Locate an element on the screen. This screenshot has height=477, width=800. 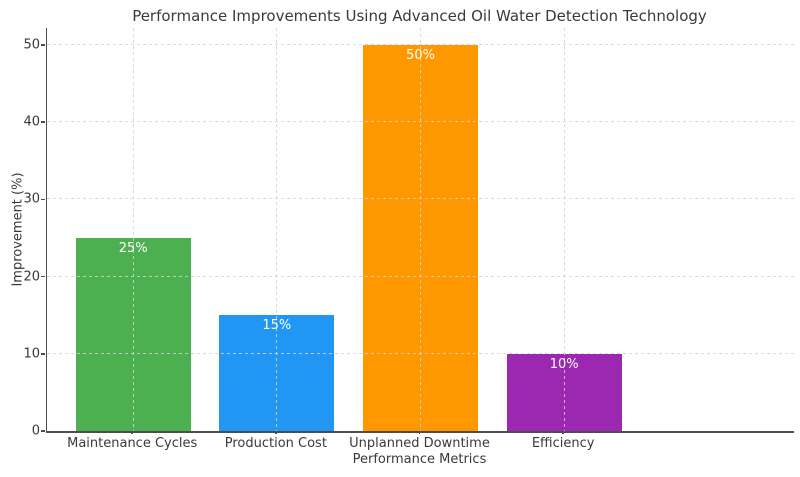
y-tick-label: 40 is located at coordinates (31, 122).